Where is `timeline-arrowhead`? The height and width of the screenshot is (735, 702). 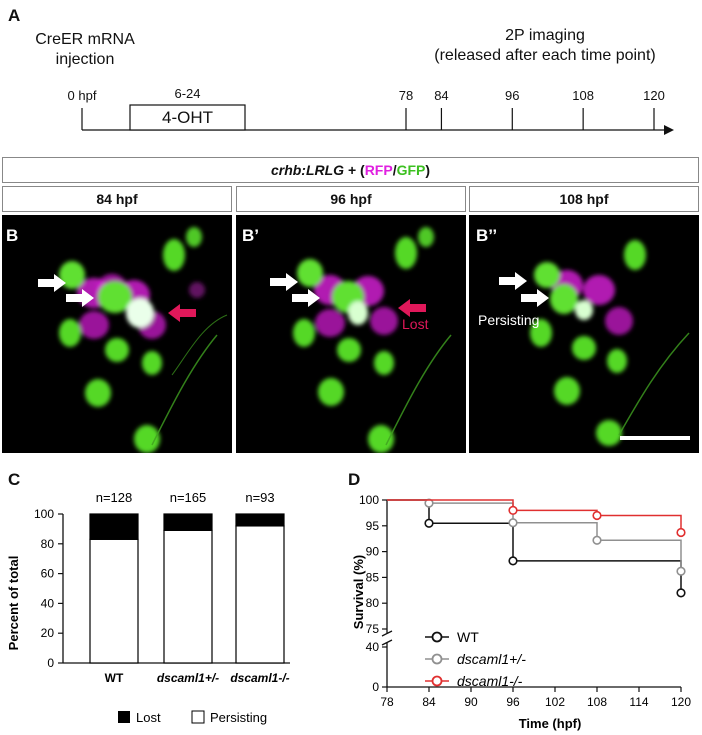
timeline-arrowhead is located at coordinates (669, 130).